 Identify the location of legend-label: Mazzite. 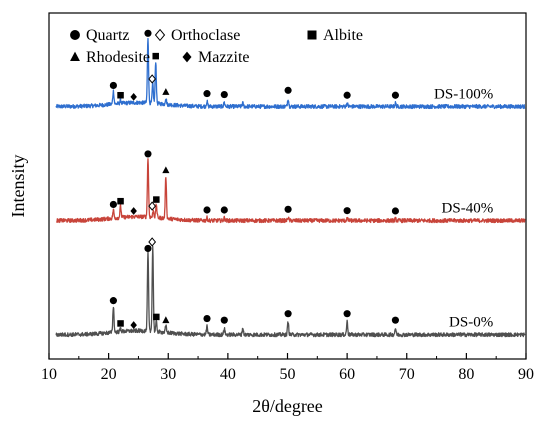
(224, 57).